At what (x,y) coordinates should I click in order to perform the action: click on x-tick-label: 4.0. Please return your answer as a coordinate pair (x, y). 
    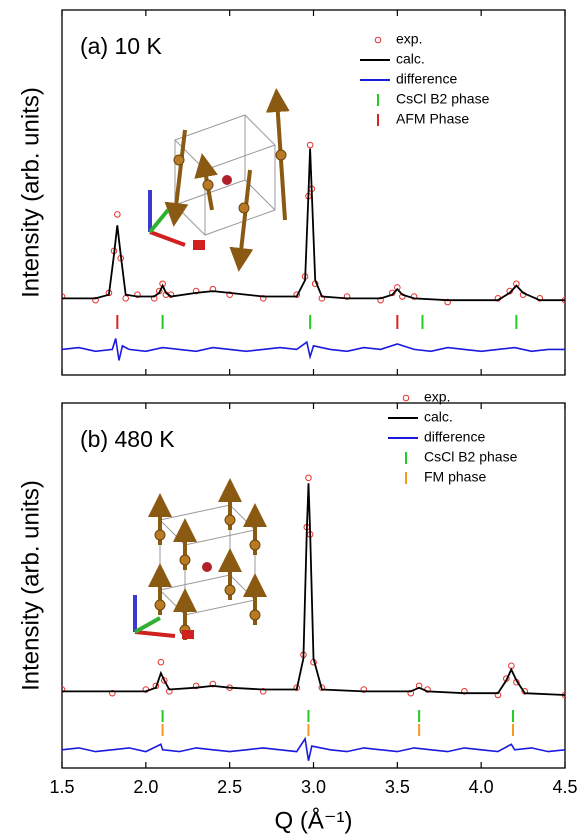
    Looking at the image, I should click on (481, 787).